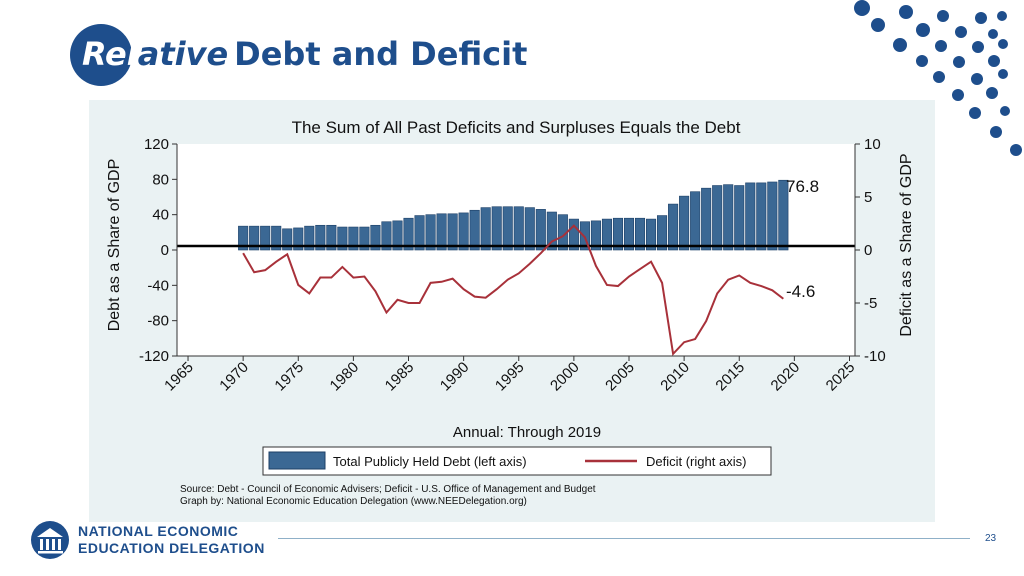  I want to click on debt-bar-1983, so click(386, 236).